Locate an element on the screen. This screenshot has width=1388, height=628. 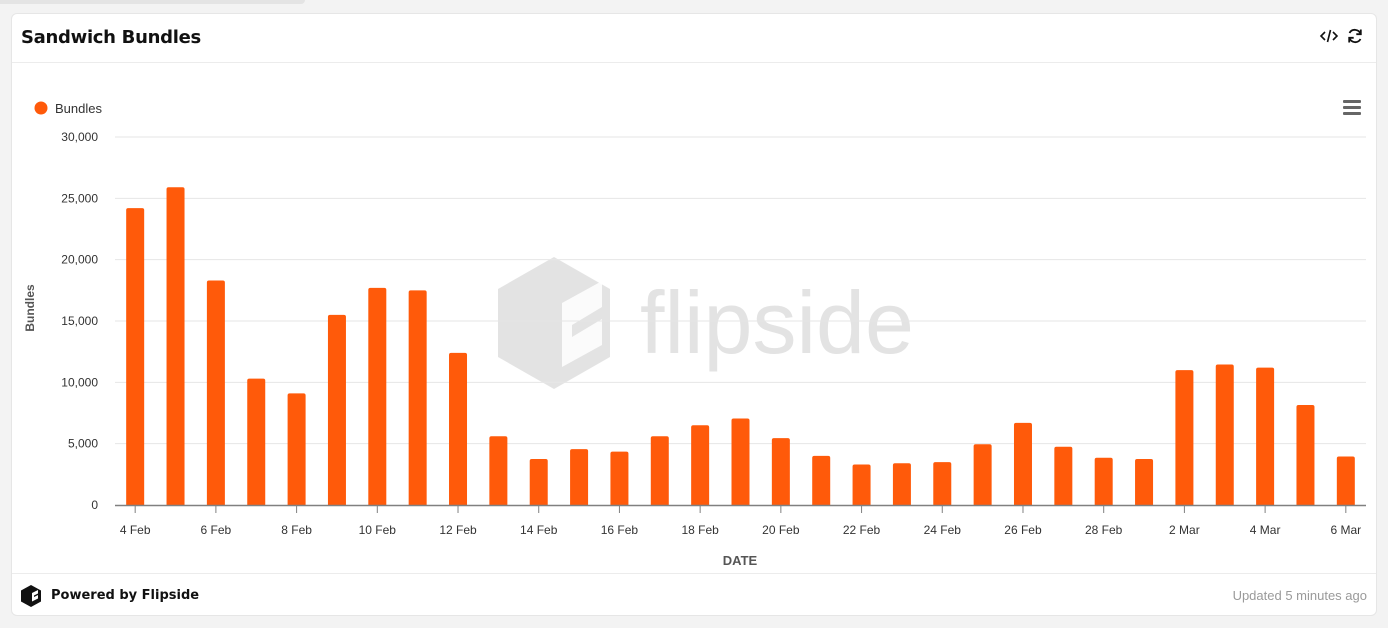
card-header: Sandwich Bundles is located at coordinates (694, 38).